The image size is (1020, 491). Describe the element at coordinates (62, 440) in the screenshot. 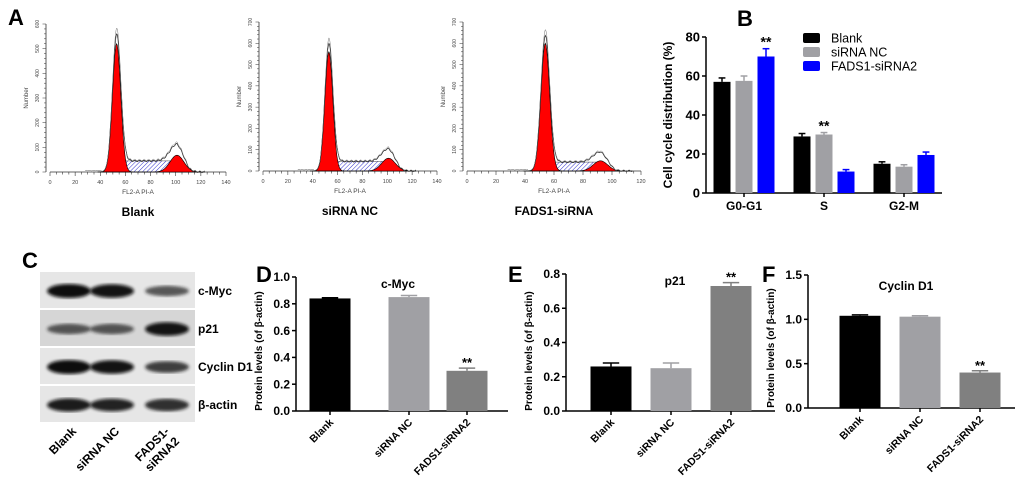

I see `lane-label: Blank` at that location.